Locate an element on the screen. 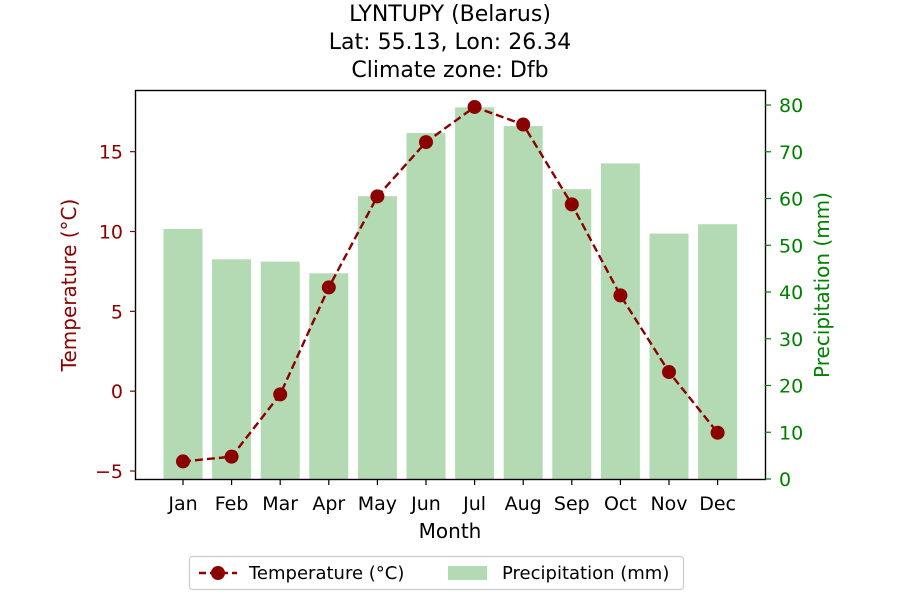 The width and height of the screenshot is (900, 600). left-axis-label: Temperature (°C) is located at coordinates (69, 286).